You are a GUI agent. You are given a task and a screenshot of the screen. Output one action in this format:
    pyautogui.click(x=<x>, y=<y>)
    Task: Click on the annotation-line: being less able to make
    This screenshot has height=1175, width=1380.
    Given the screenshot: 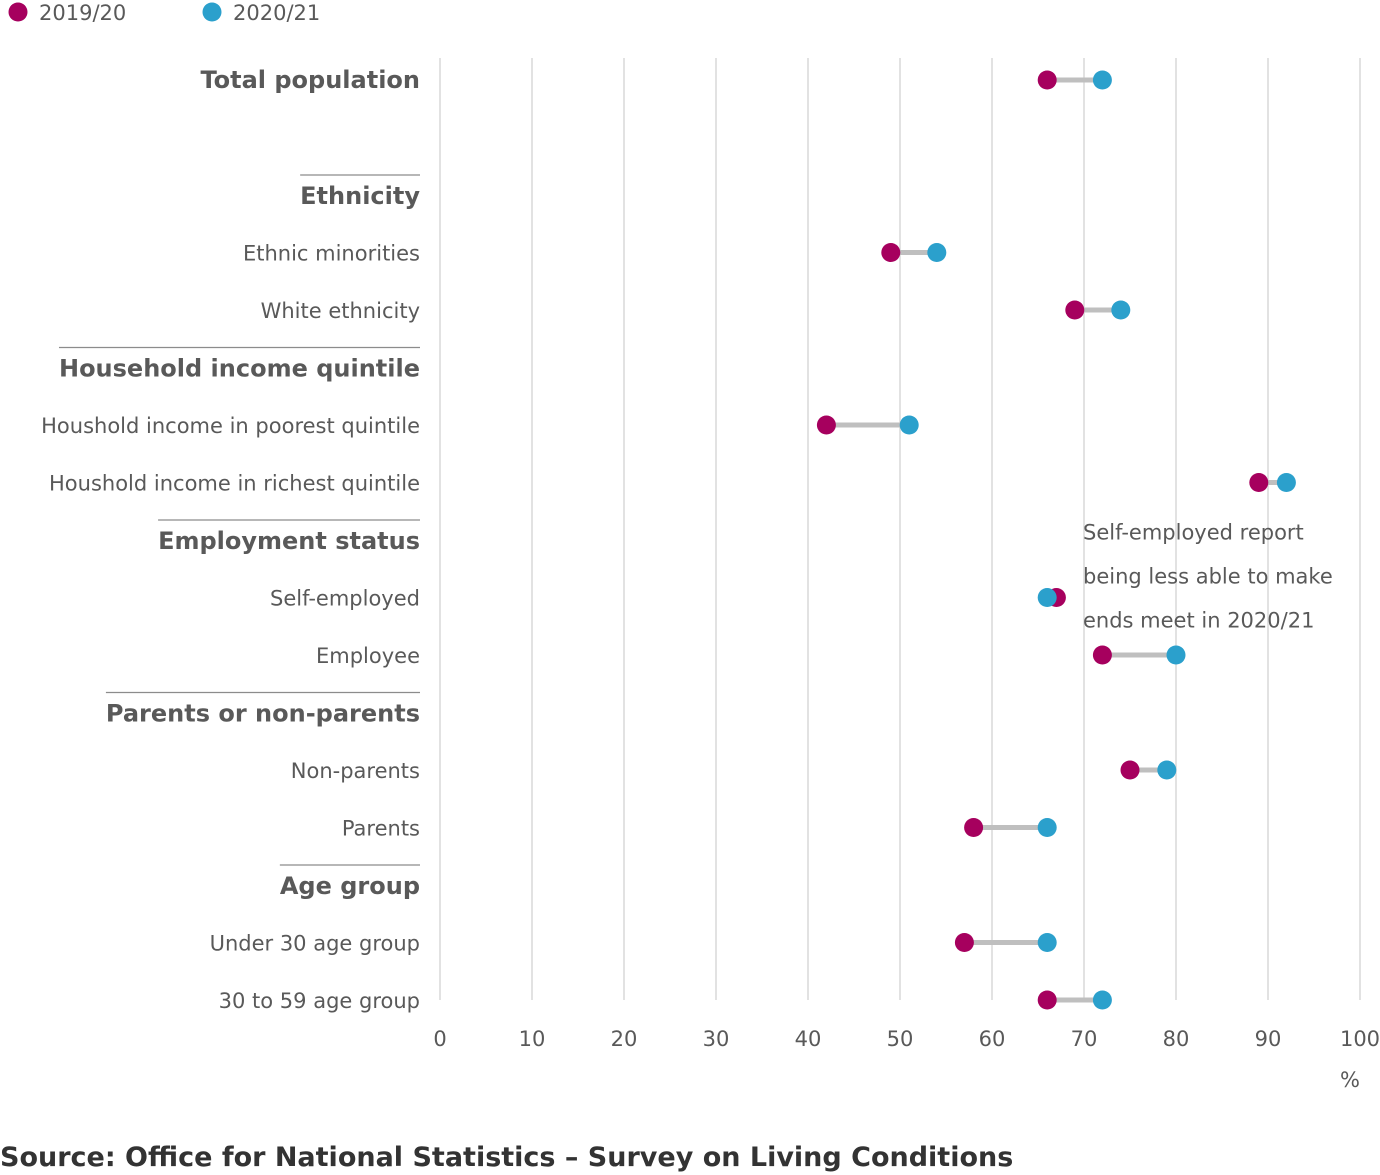 What is the action you would take?
    pyautogui.click(x=1208, y=577)
    